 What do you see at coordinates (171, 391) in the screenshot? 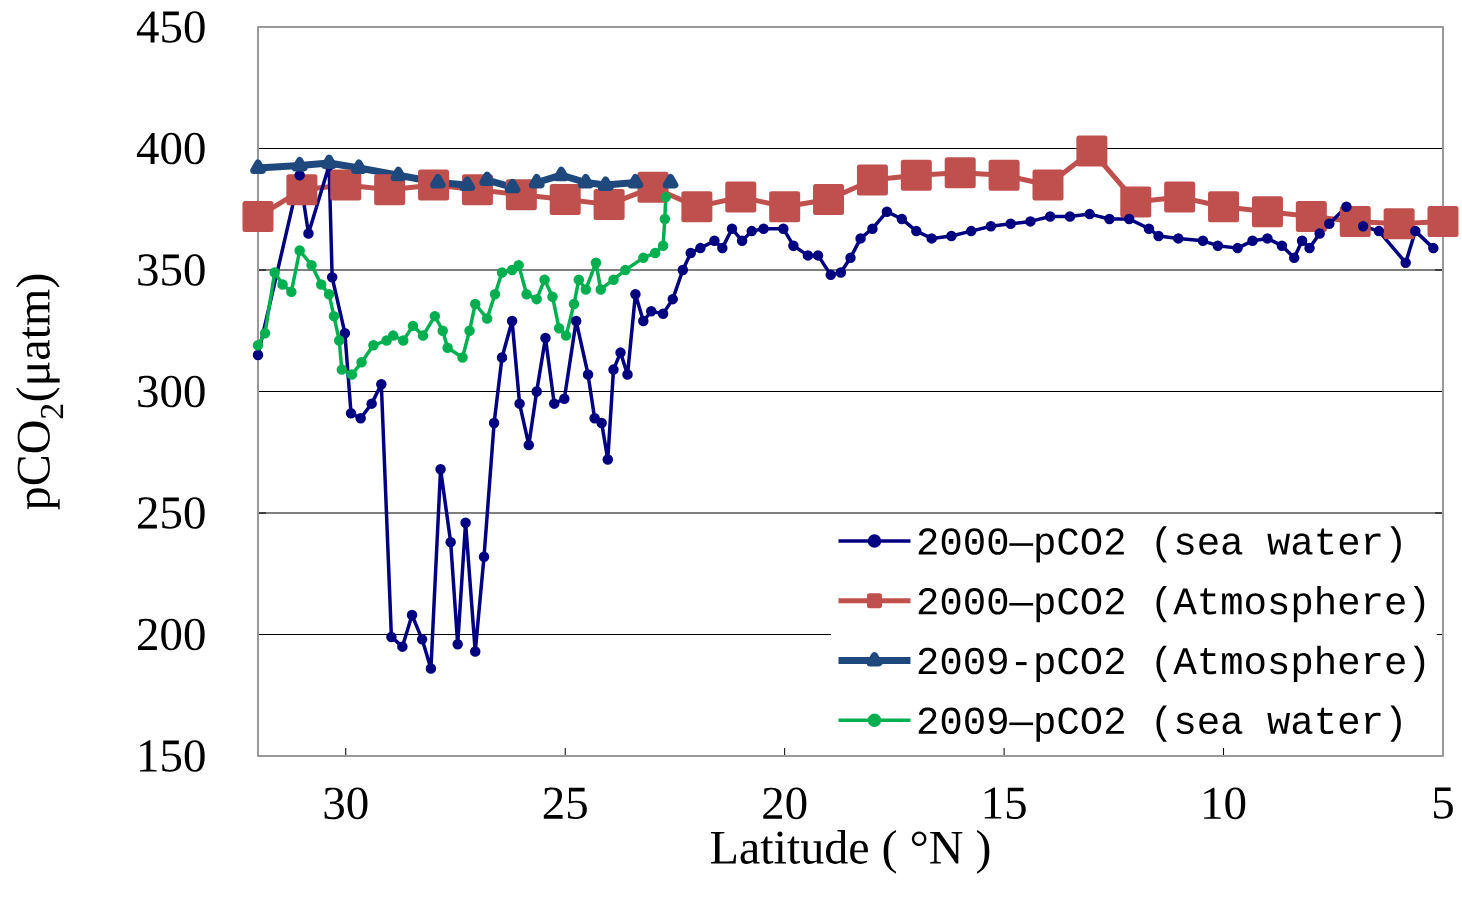
I see `y-tick-label: 300` at bounding box center [171, 391].